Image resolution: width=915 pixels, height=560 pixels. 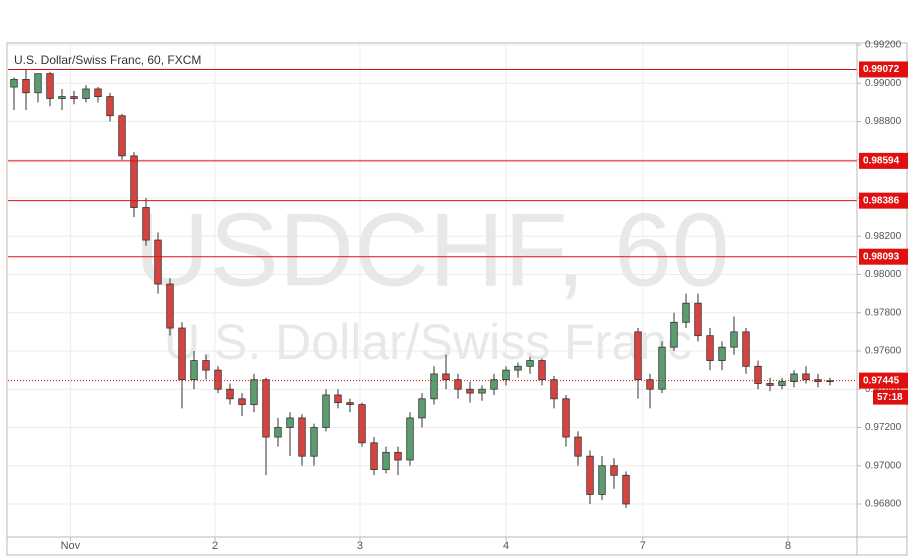 I want to click on x-tick-label: 8, so click(x=788, y=546).